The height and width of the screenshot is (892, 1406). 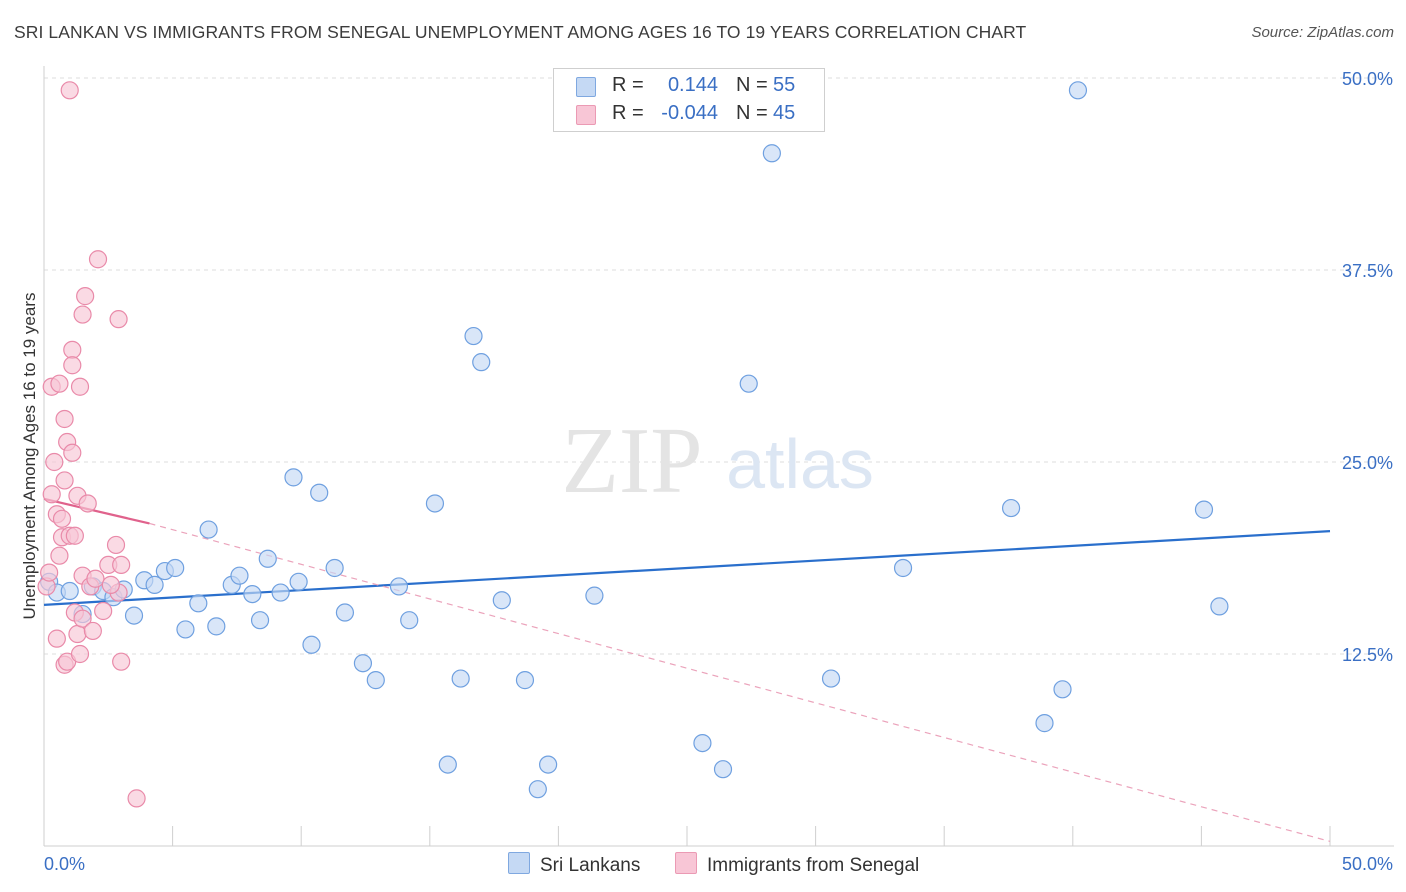 I want to click on legend-swatch-senegal, so click(x=586, y=115).